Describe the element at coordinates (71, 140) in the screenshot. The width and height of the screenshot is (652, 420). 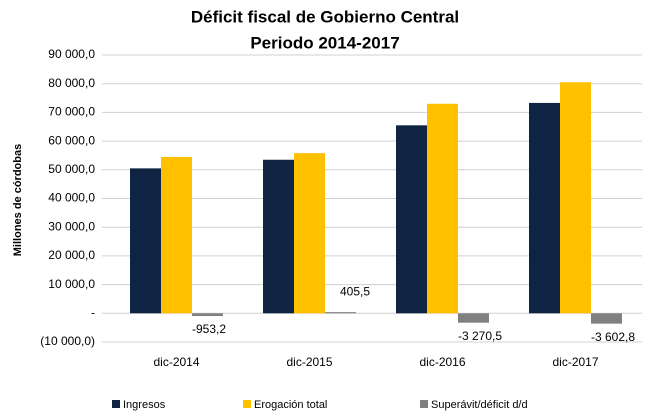
I see `y-tick-label: 60 000,0` at that location.